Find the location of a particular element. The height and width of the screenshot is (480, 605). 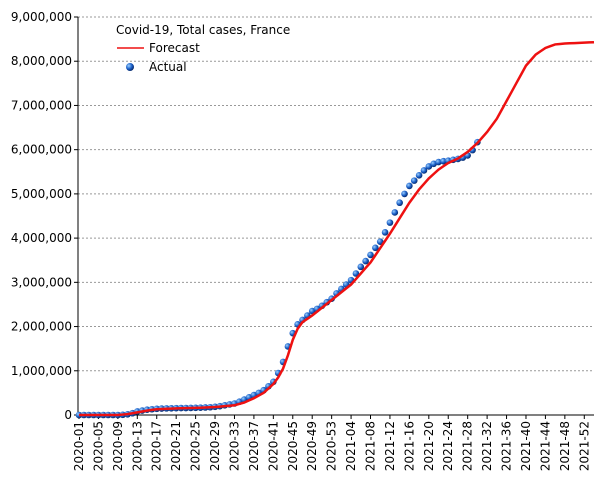

x-tick-label: 2021-52 is located at coordinates (584, 446).